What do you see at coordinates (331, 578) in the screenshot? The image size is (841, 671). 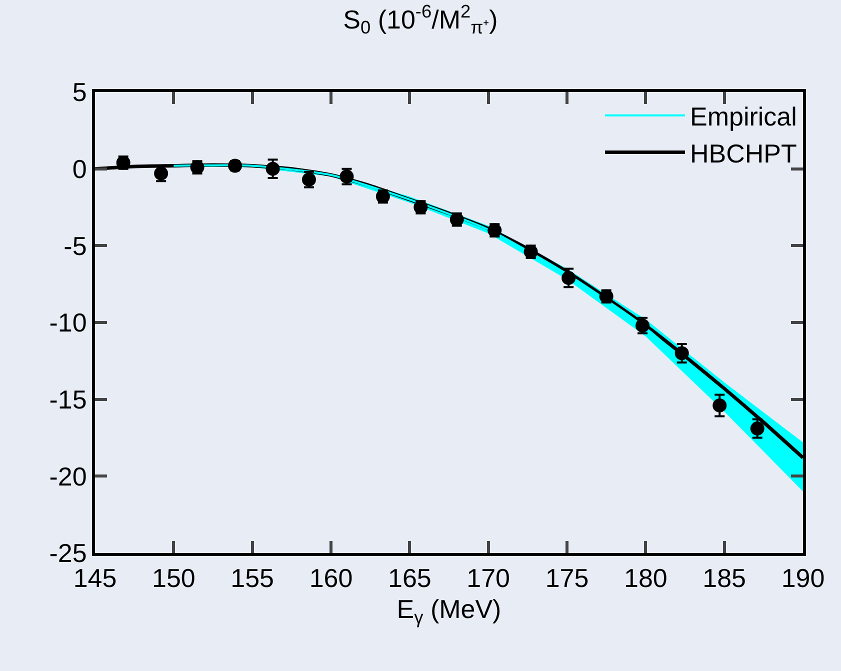 I see `x-tick-label: 160` at bounding box center [331, 578].